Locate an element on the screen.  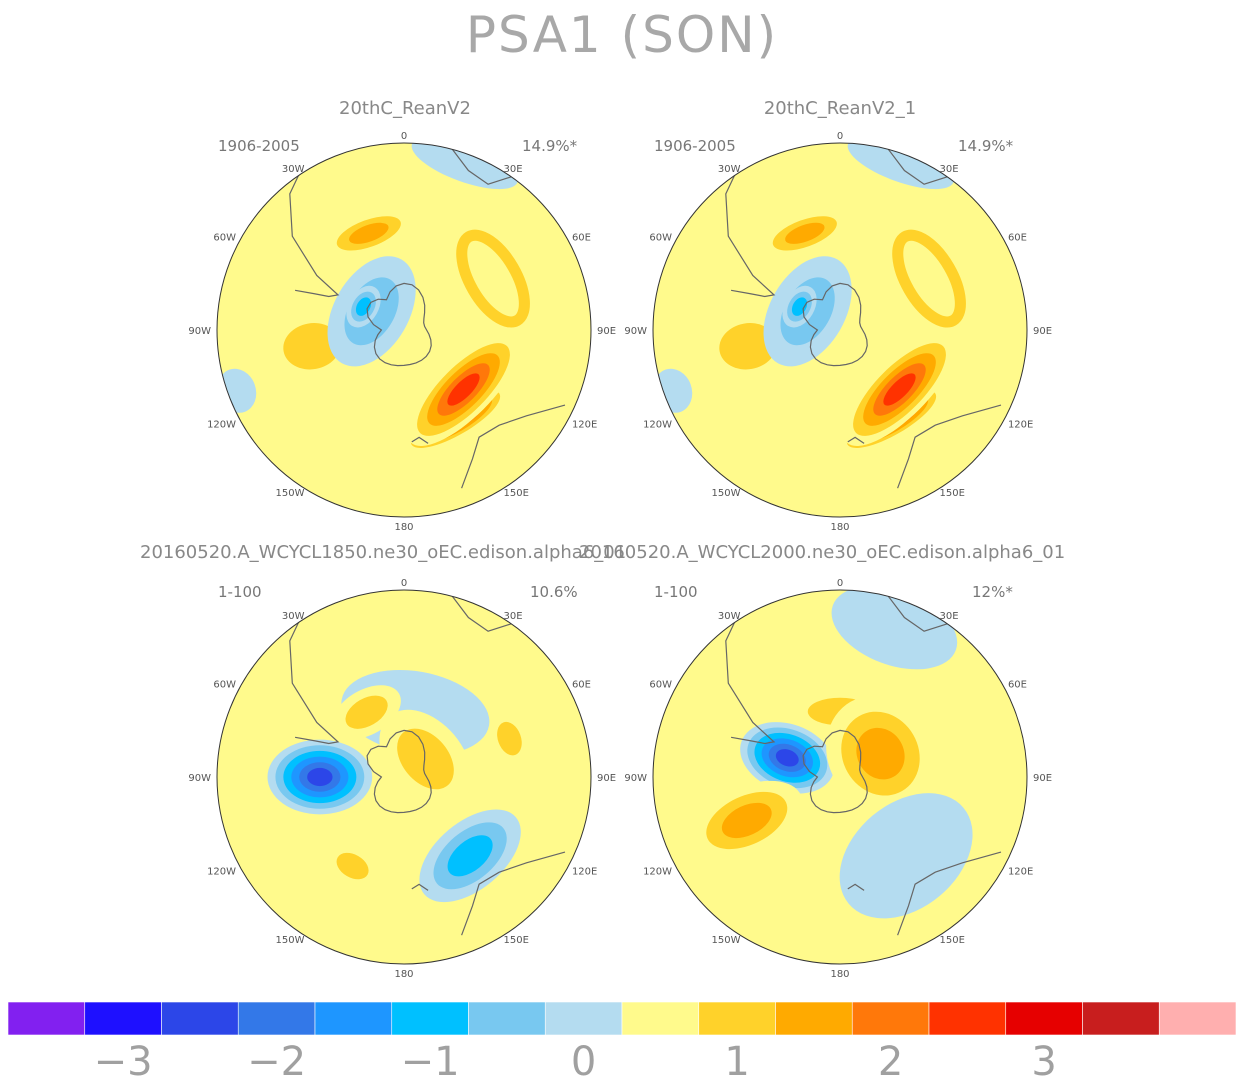
panel-period-3: 1-100 is located at coordinates (240, 592).